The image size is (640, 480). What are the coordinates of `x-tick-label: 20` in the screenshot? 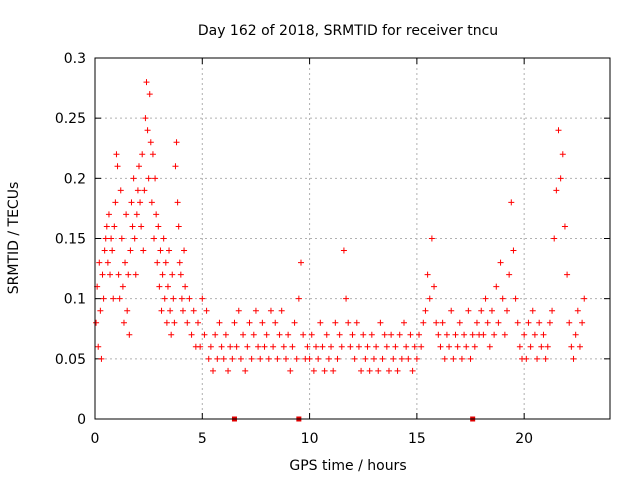 It's located at (524, 439).